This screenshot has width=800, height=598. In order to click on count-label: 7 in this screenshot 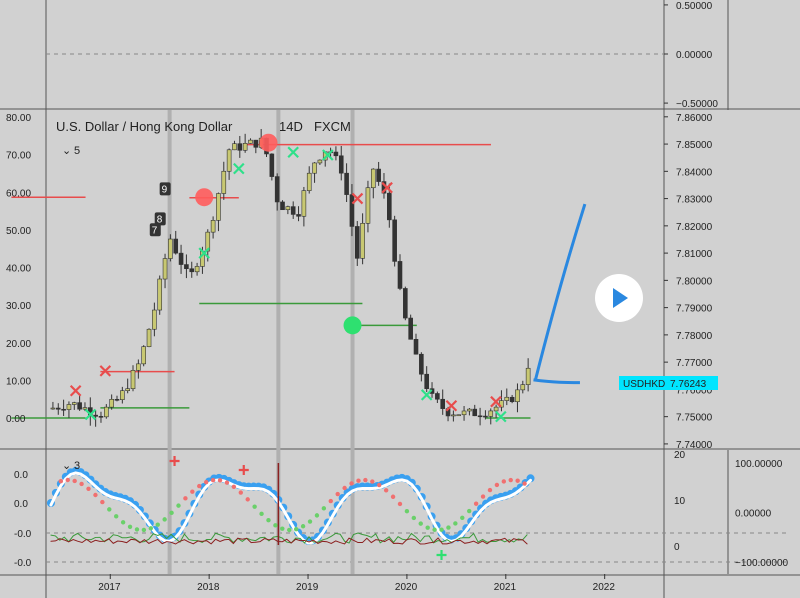, I will do `click(155, 230)`.